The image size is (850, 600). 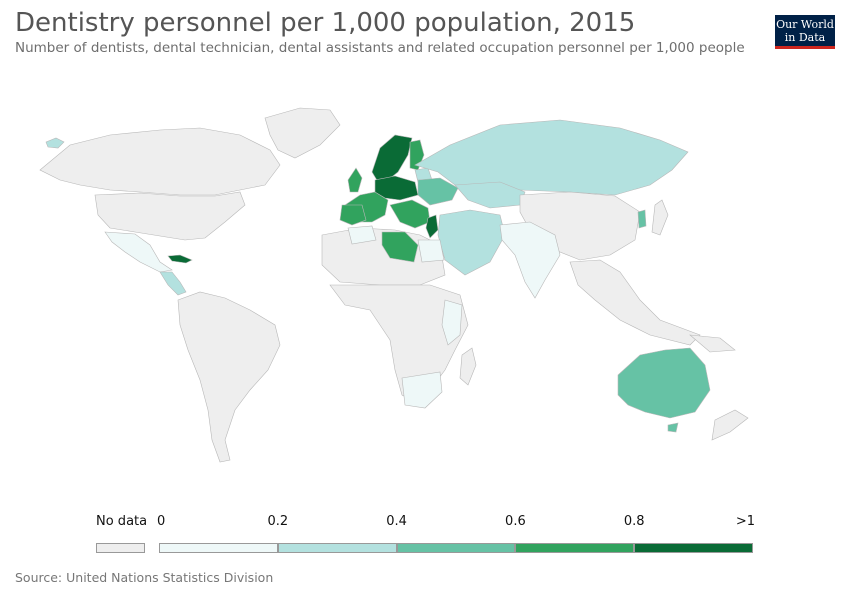 I want to click on region-levant, so click(x=432, y=226).